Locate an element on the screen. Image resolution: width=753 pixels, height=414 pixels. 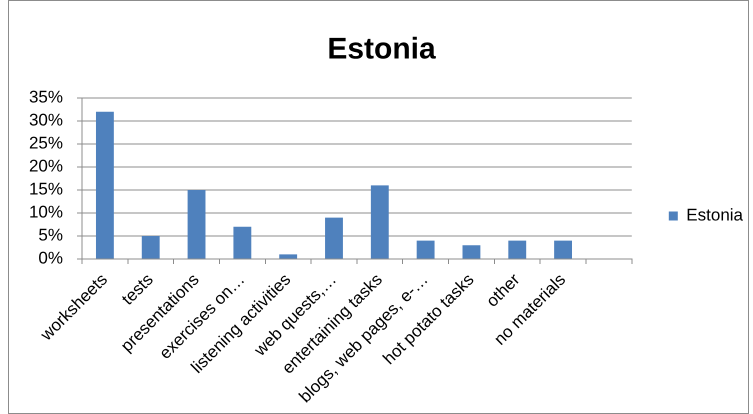
y-tick-label: 20% is located at coordinates (45, 166).